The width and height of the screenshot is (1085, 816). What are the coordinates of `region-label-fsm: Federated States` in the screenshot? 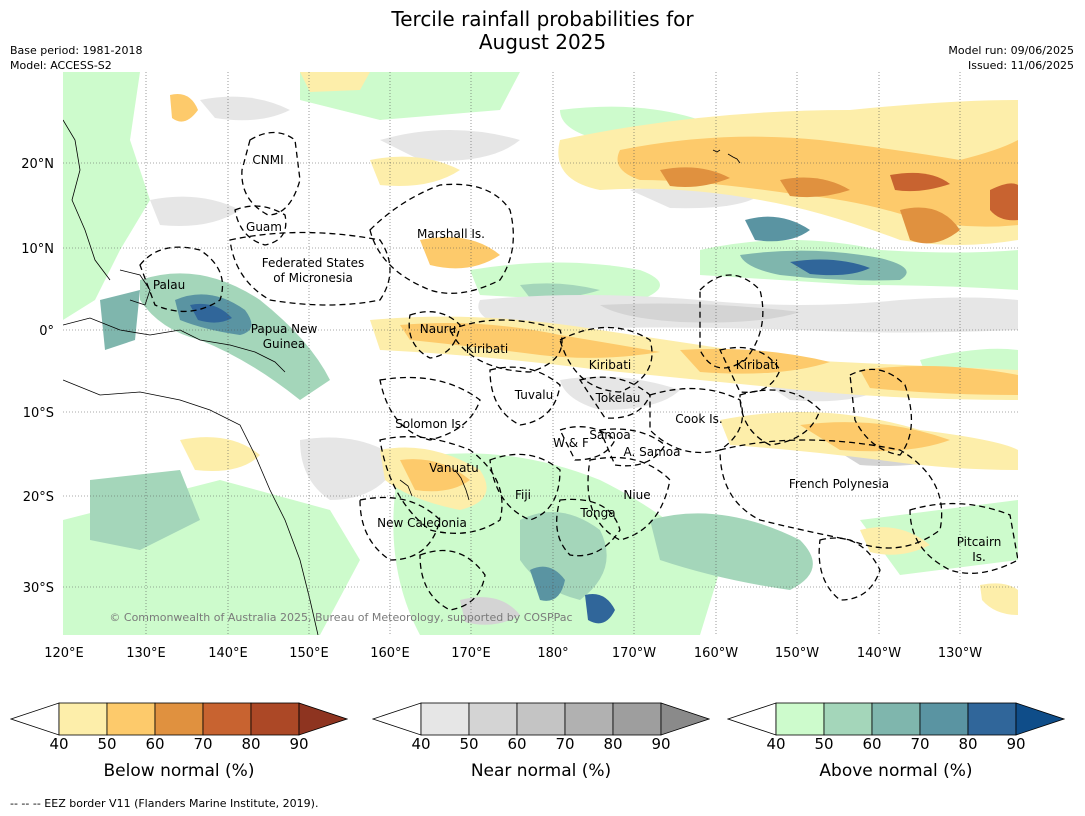 It's located at (313, 263).